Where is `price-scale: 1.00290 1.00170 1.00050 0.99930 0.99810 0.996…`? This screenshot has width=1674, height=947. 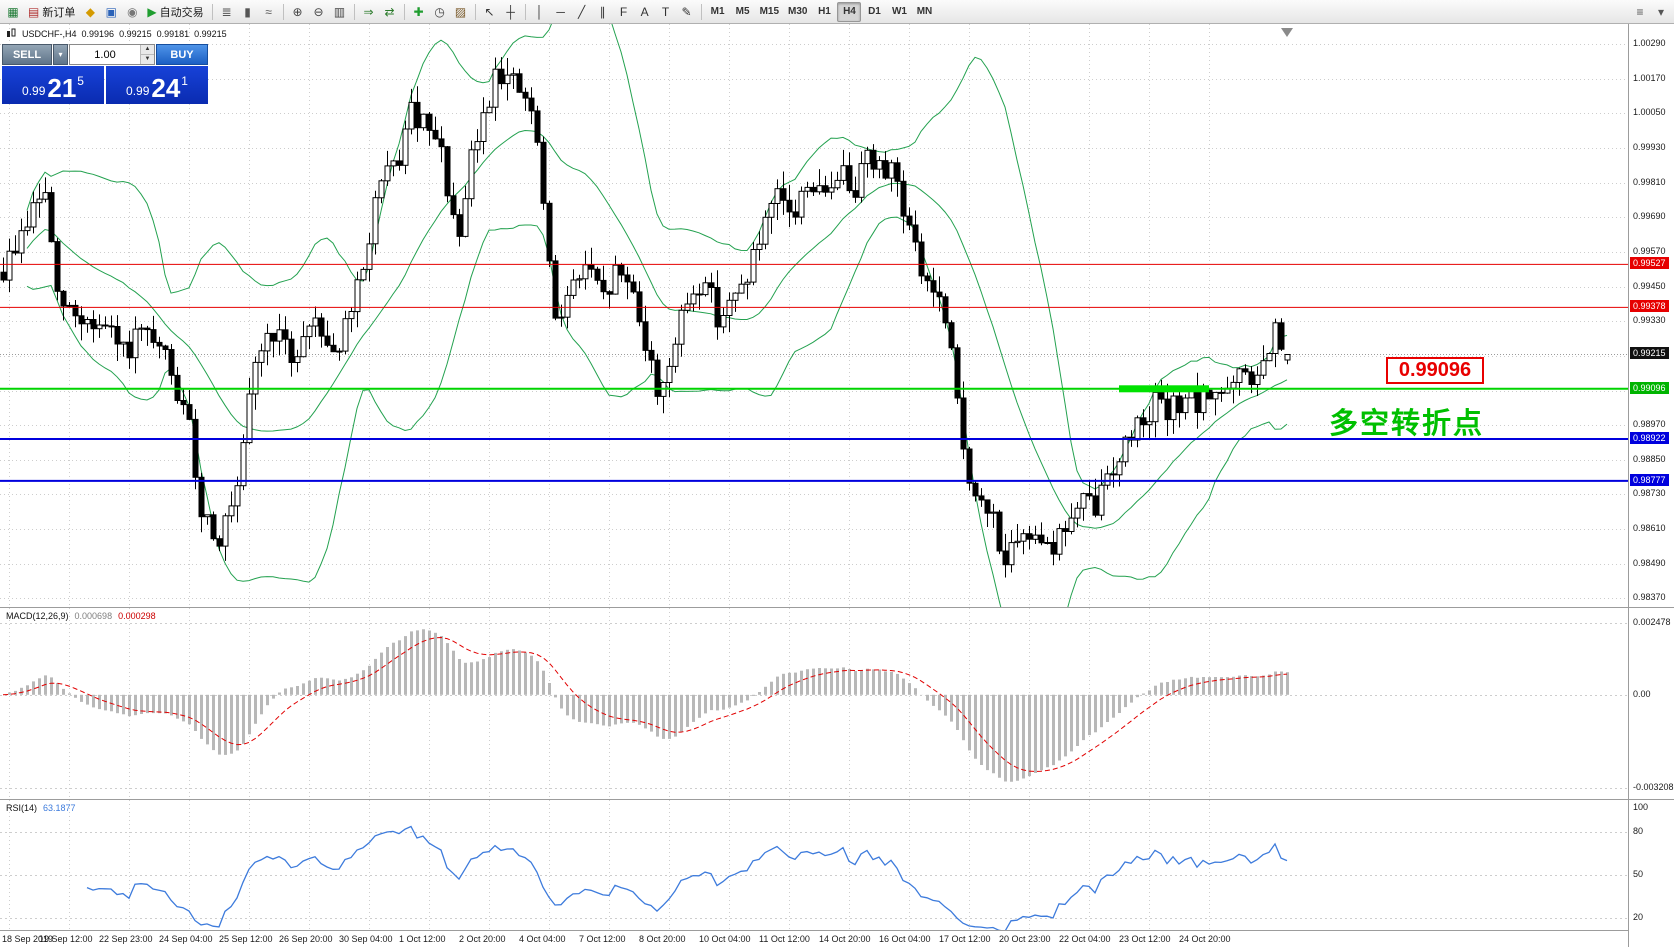 price-scale: 1.00290 1.00170 1.00050 0.99930 0.99810 0.996… is located at coordinates (1651, 485).